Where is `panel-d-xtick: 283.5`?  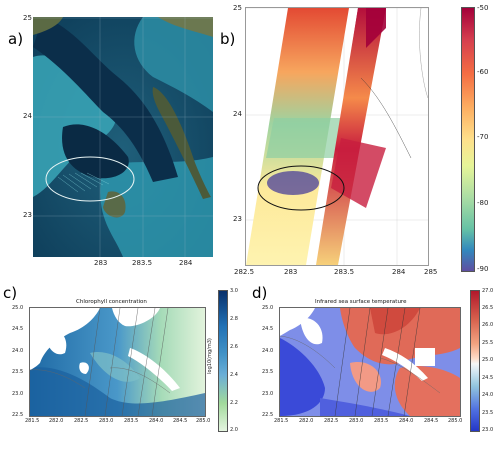
panel-d-xtick: 283.5 is located at coordinates (381, 421).